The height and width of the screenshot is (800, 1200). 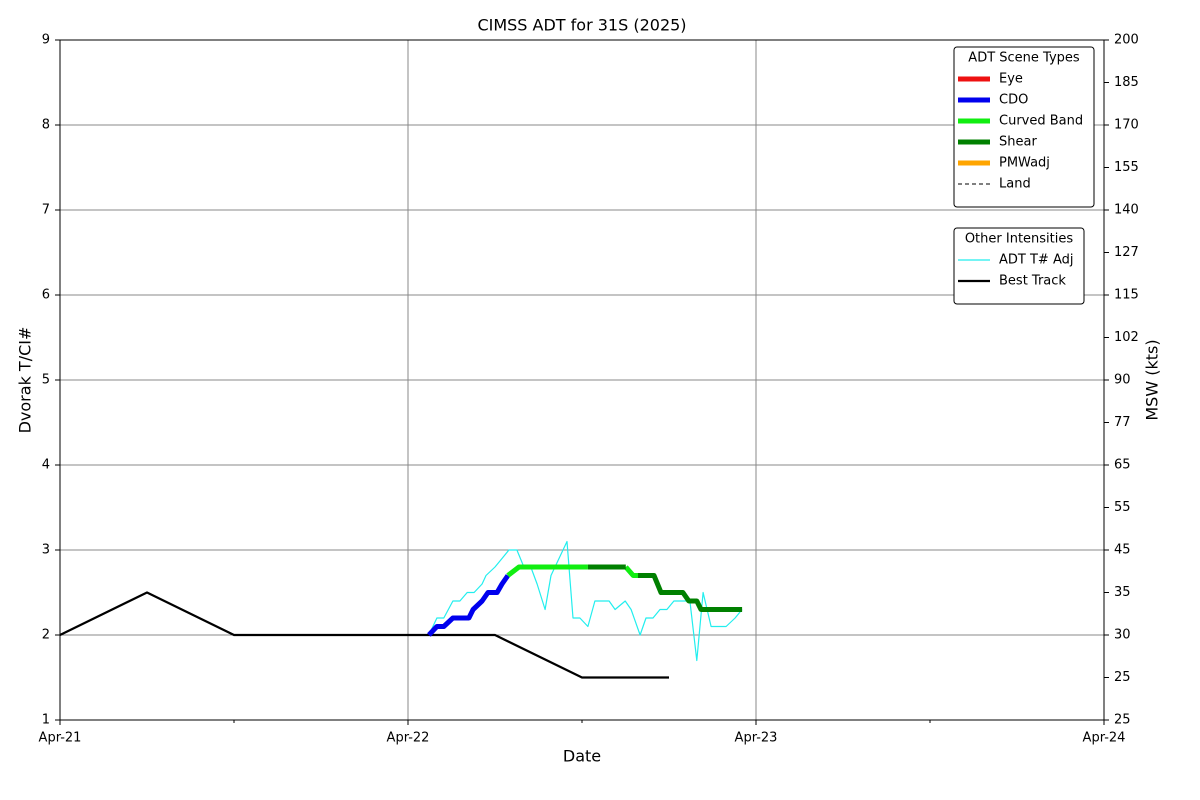 I want to click on legend-label: Land, so click(x=1015, y=184).